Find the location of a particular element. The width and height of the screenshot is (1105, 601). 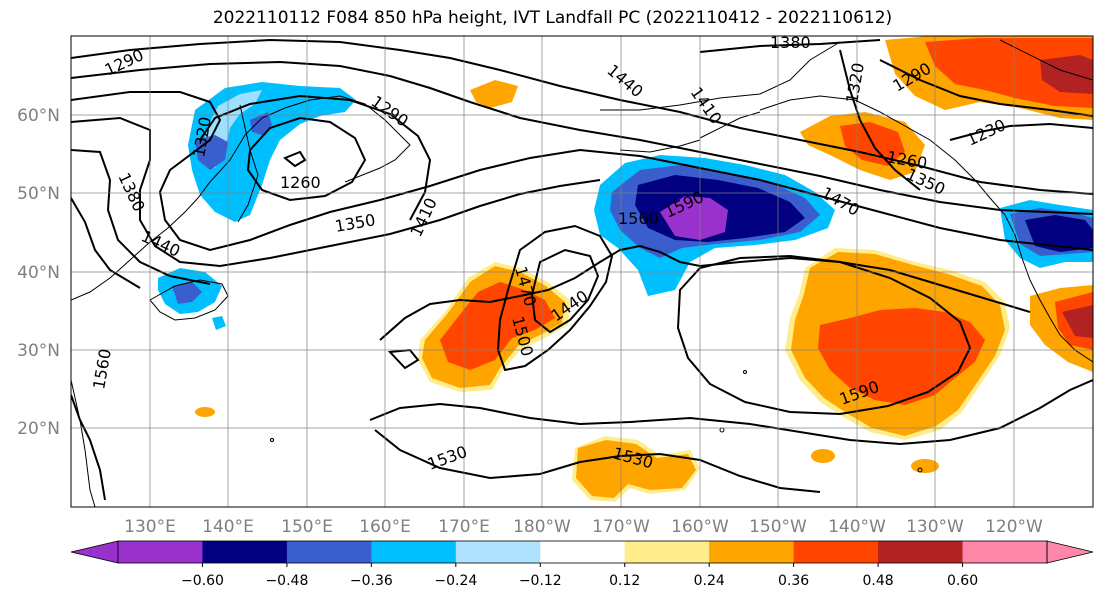

colorbar-extend-under is located at coordinates (94, 552).